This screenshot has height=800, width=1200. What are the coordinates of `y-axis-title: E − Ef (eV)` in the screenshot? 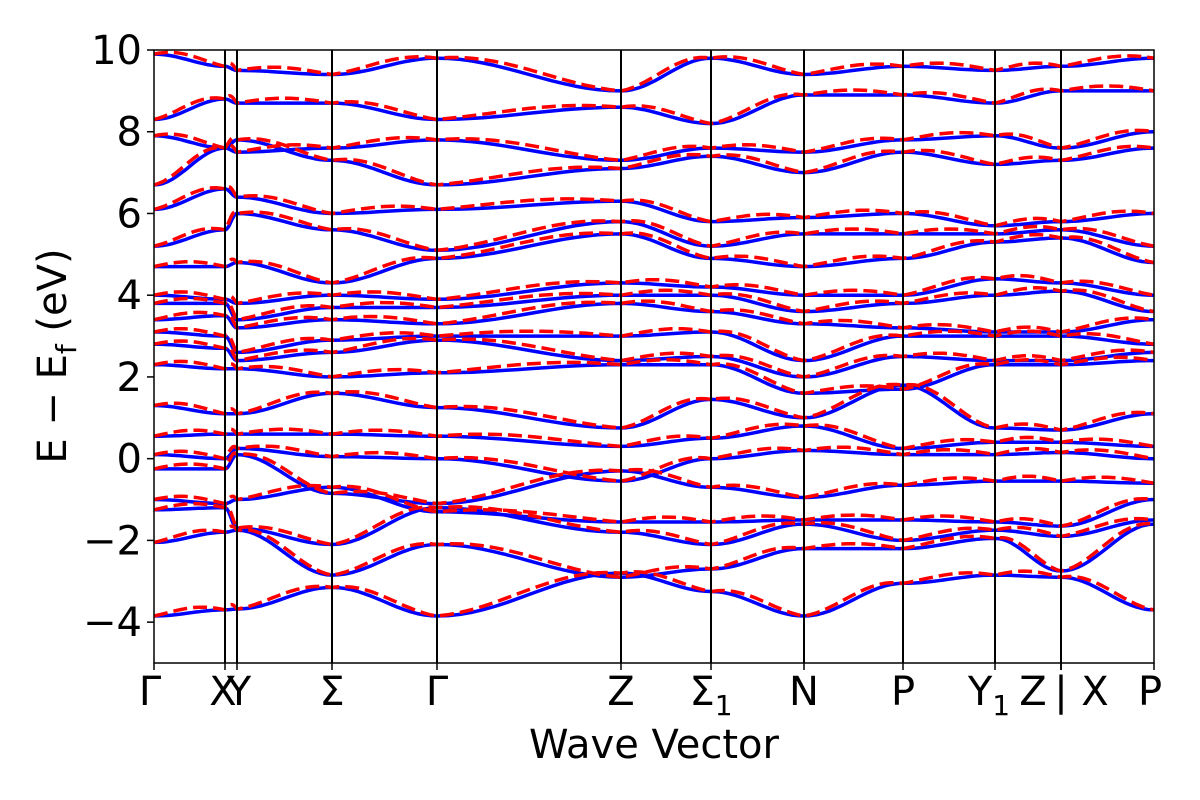 It's located at (56, 355).